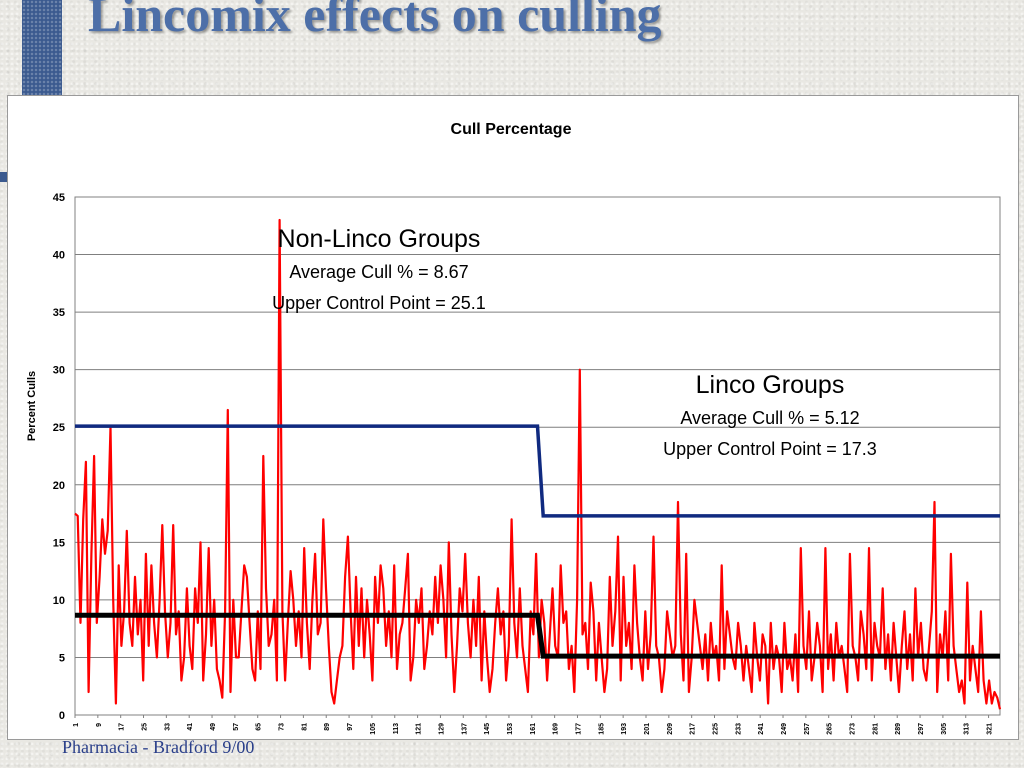  Describe the element at coordinates (259, 727) in the screenshot. I see `x-tick-label: 65` at that location.